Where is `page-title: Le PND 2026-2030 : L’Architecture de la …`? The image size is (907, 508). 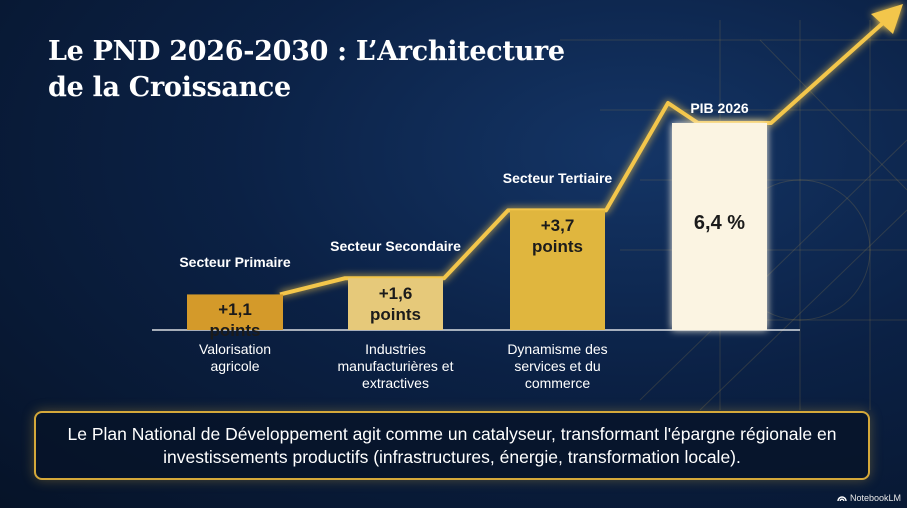 page-title: Le PND 2026-2030 : L’Architecture de la … is located at coordinates (306, 69).